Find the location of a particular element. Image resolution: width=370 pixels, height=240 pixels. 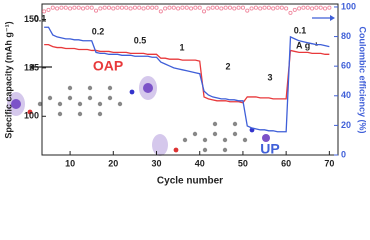

y-tick-label: 100 is located at coordinates (31, 116).